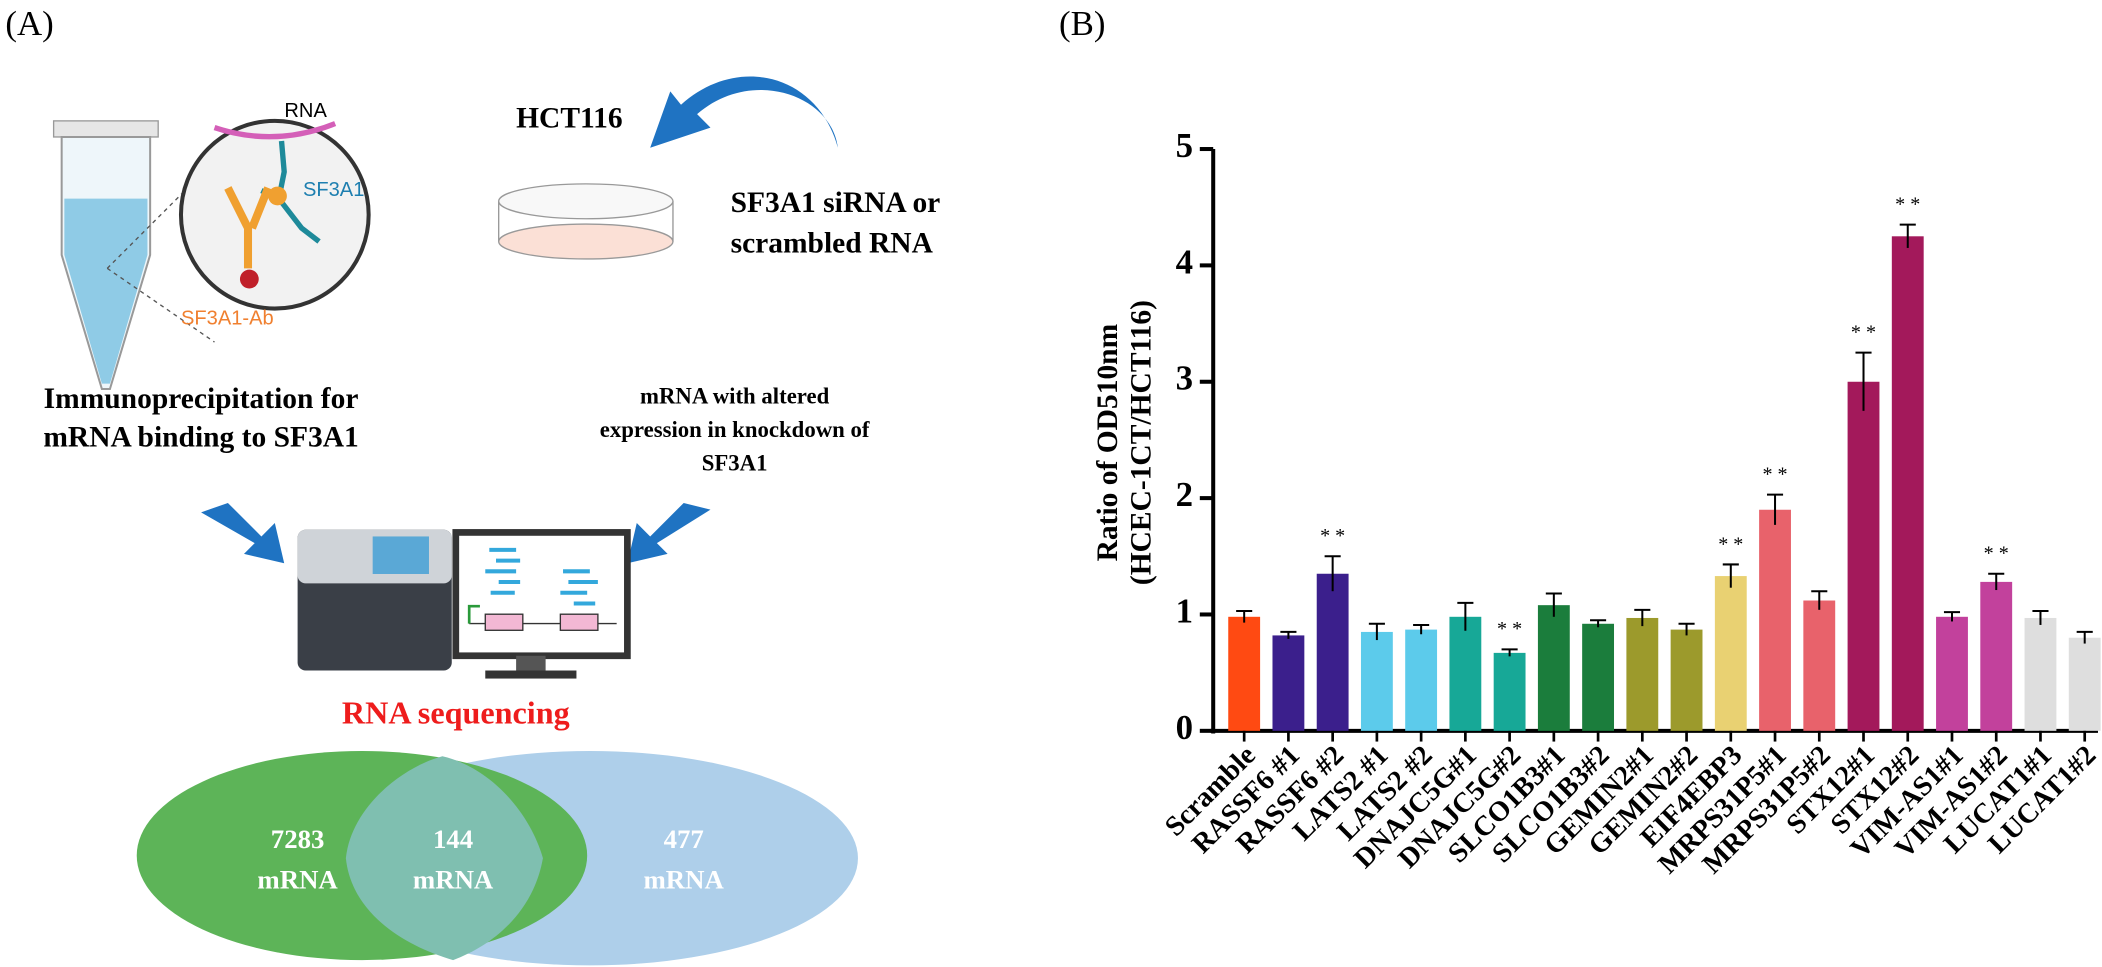  Describe the element at coordinates (133, 255) in the screenshot. I see `tube-illustration` at that location.